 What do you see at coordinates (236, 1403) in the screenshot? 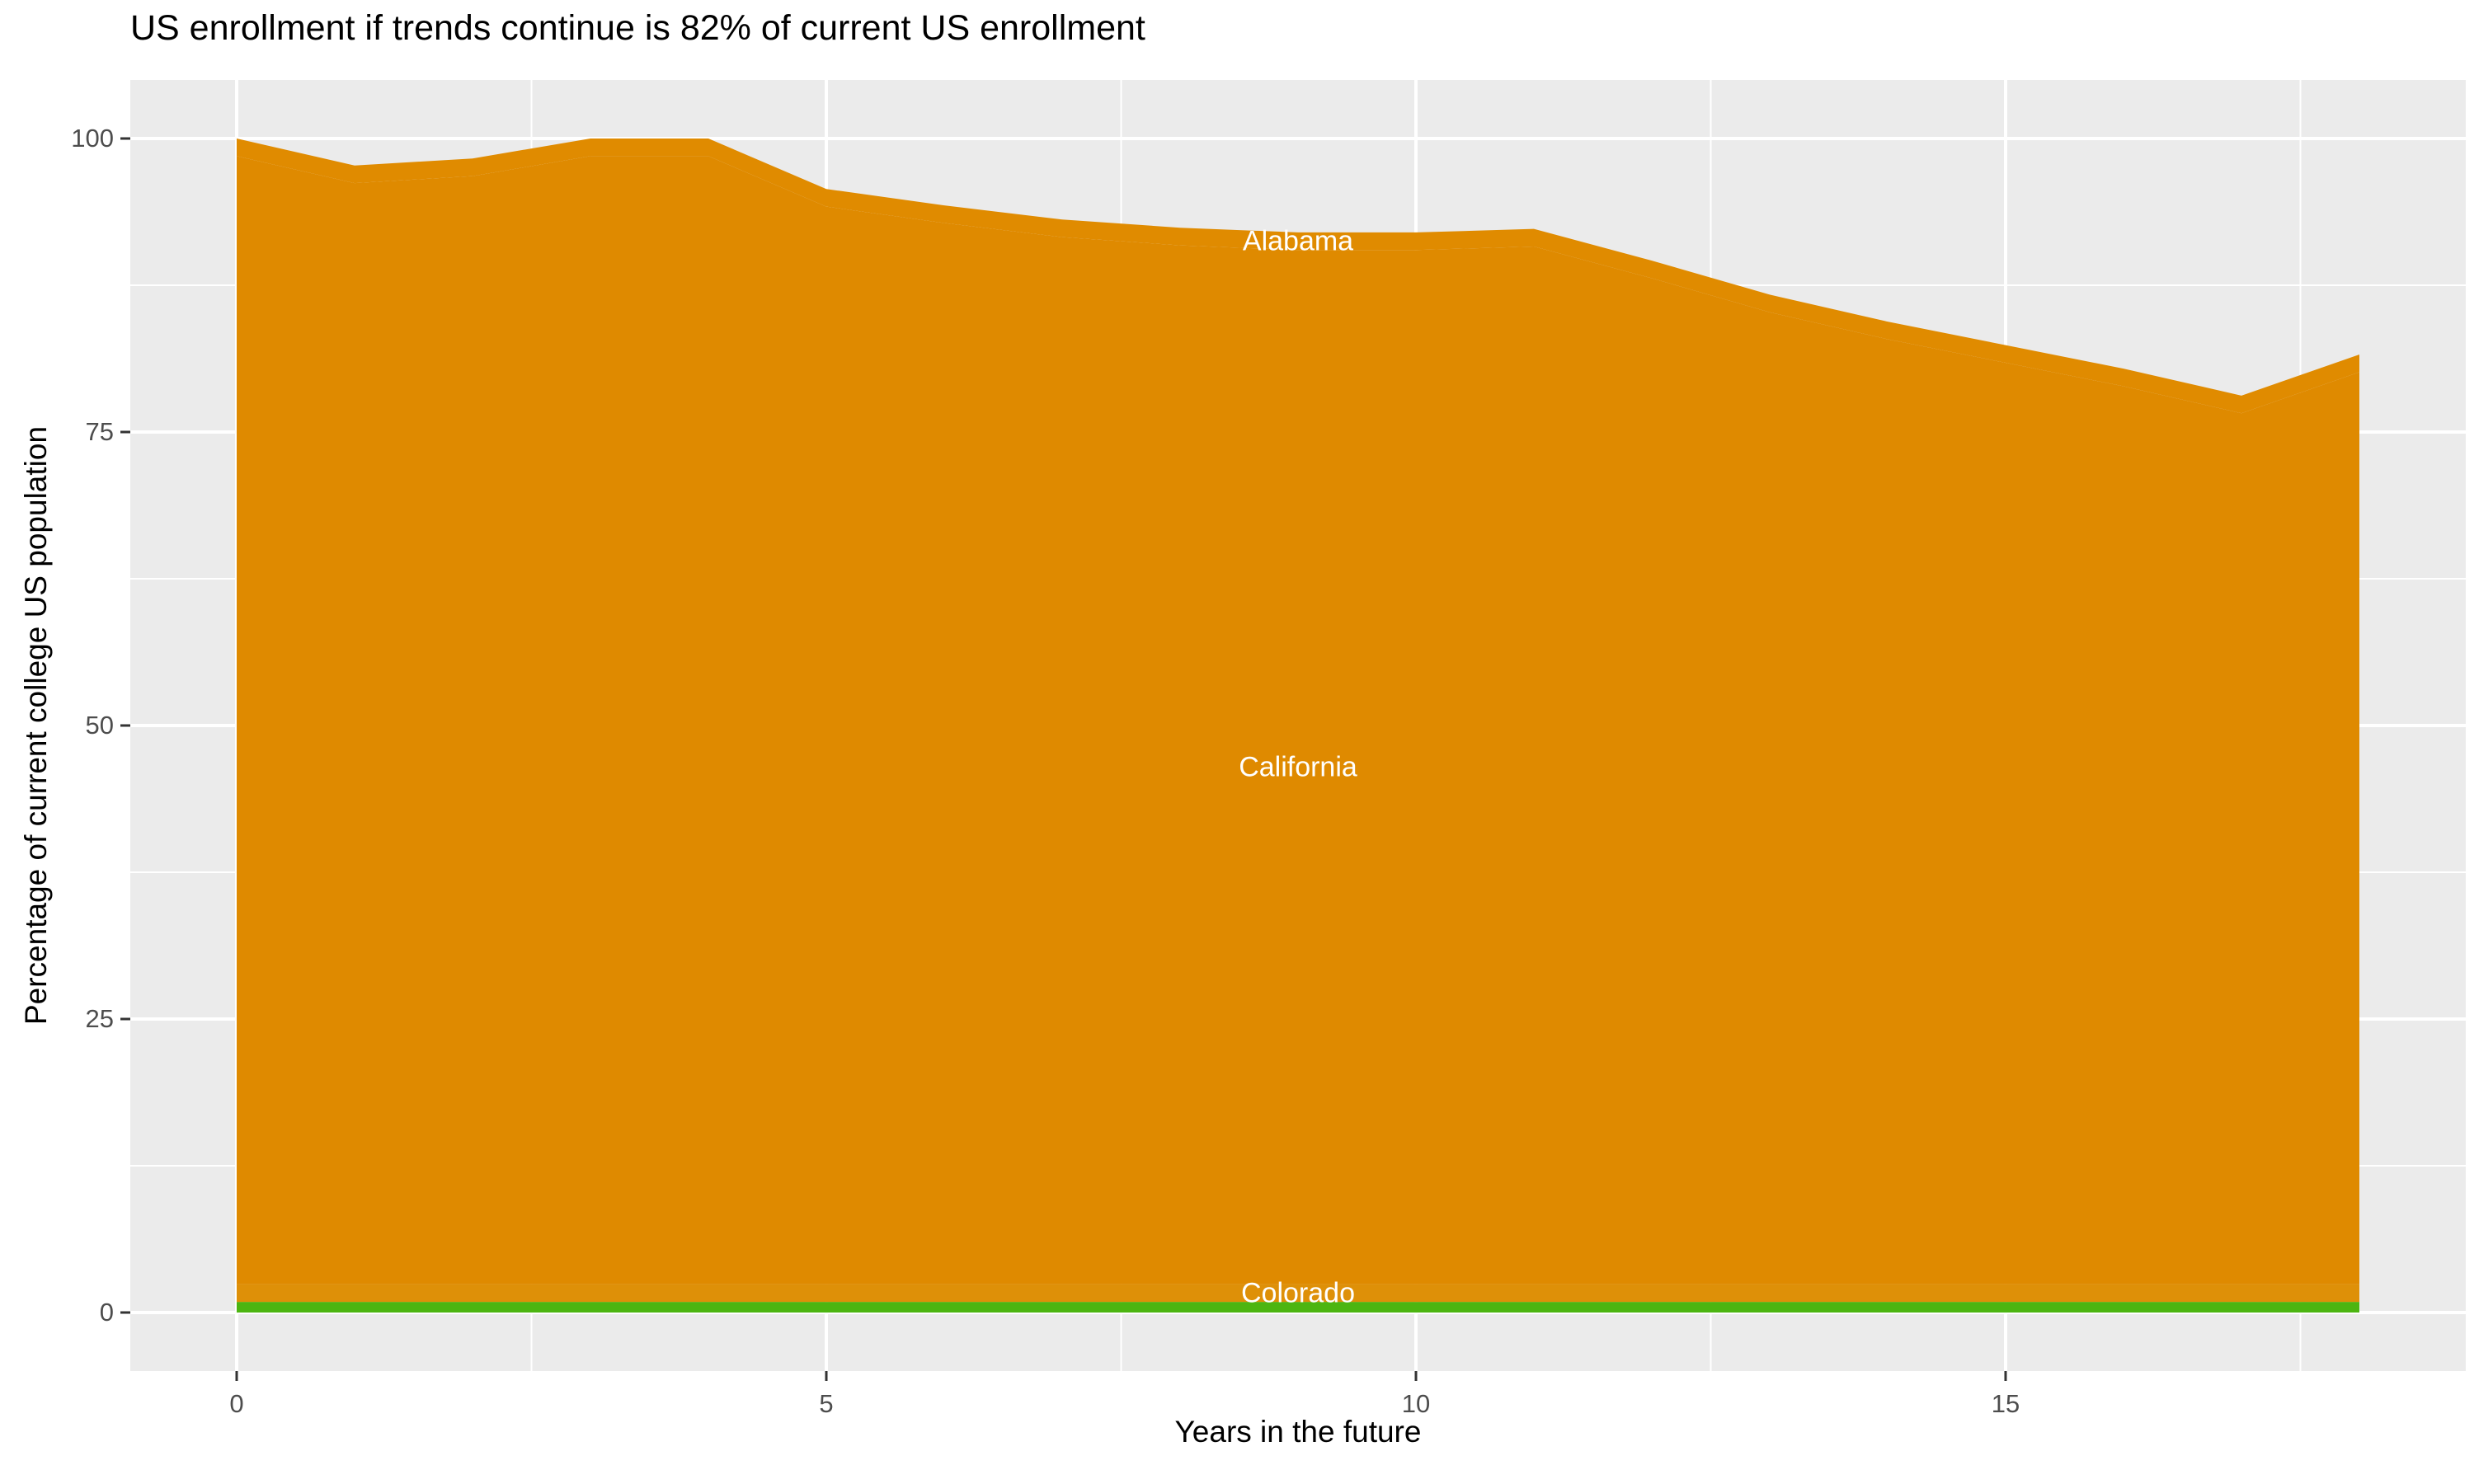
I see `x-tick-label: 0` at bounding box center [236, 1403].